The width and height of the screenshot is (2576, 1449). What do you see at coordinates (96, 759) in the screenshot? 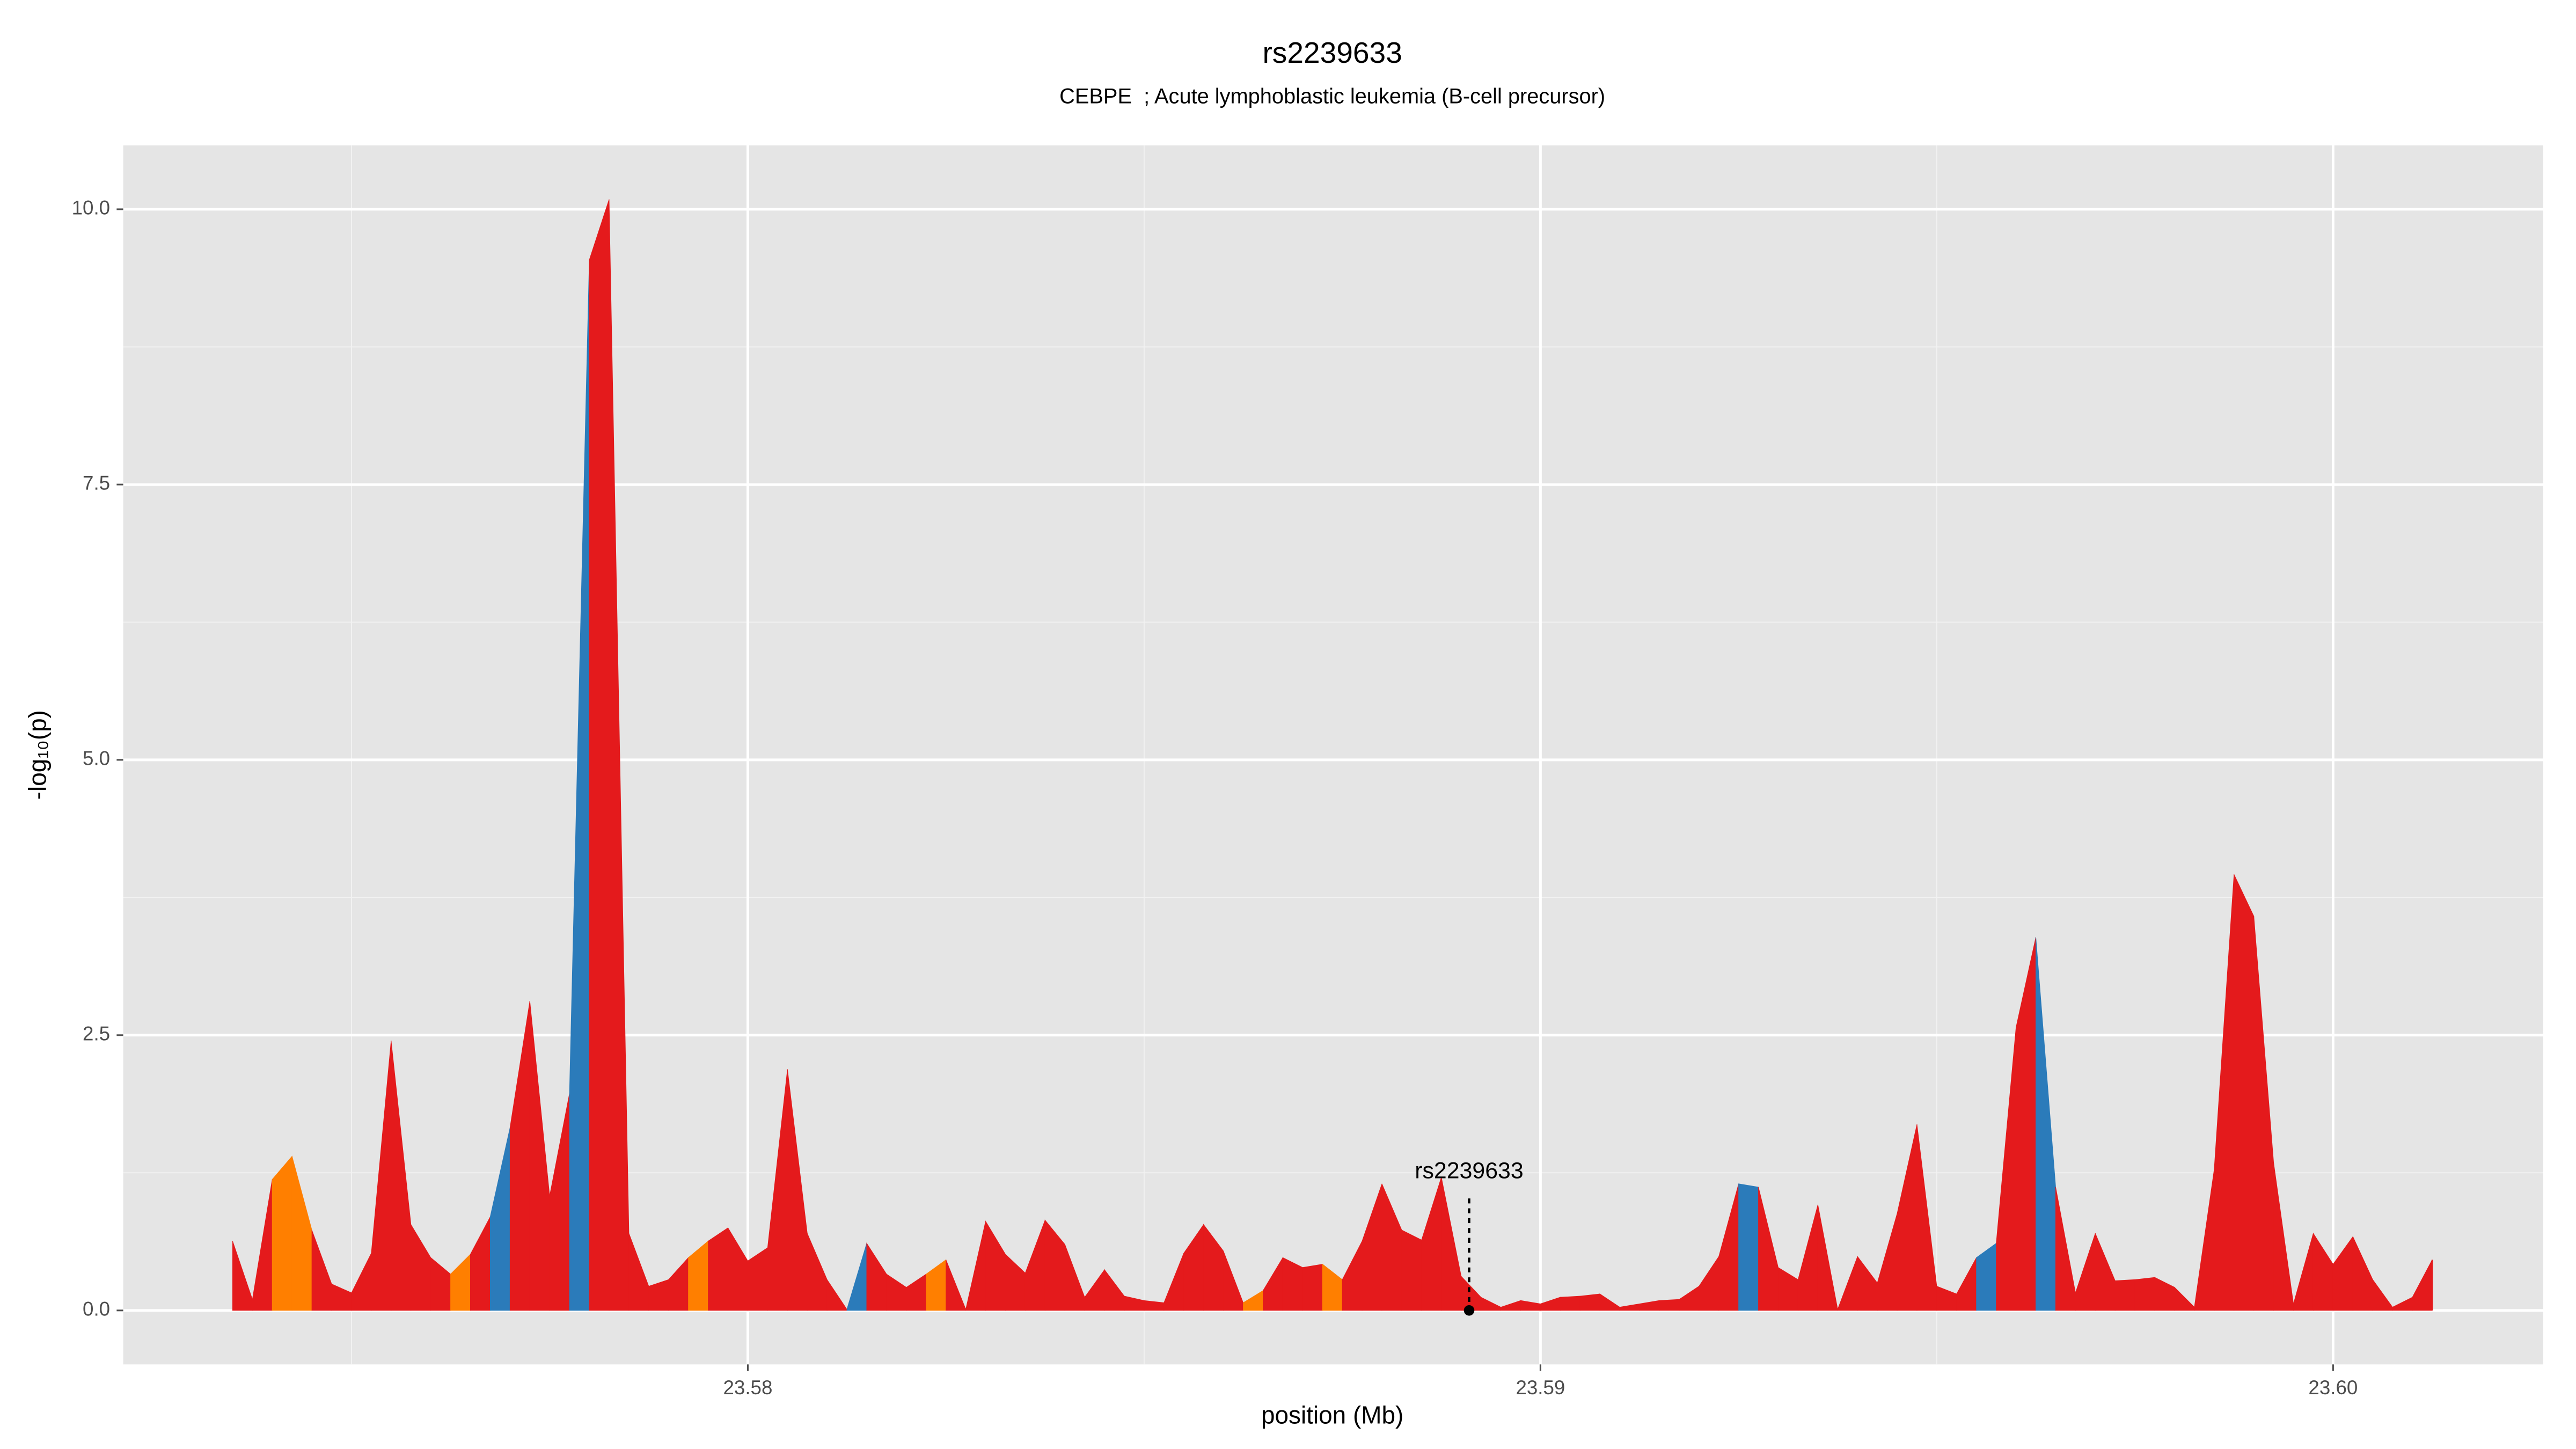
I see `y-tick-label: 5.0` at bounding box center [96, 759].